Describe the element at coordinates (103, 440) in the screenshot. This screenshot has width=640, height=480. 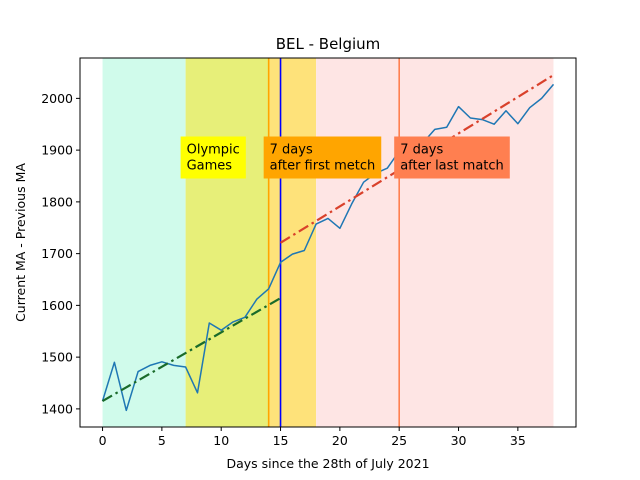
I see `x-tick-label: 0` at that location.